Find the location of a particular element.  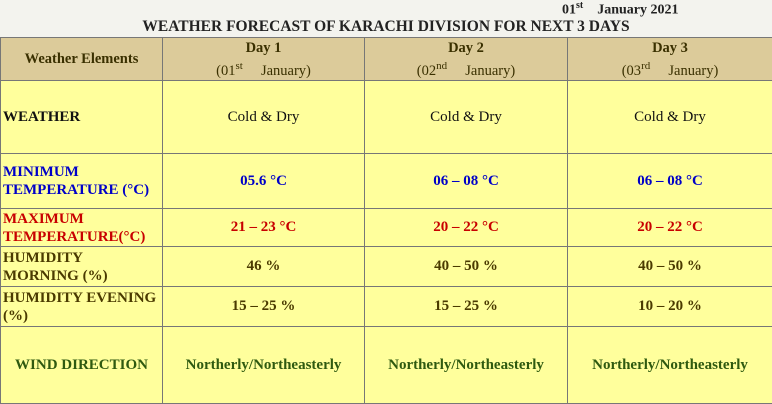

row-label: MAXIMUM TEMPERATURE(°C) is located at coordinates (82, 228).